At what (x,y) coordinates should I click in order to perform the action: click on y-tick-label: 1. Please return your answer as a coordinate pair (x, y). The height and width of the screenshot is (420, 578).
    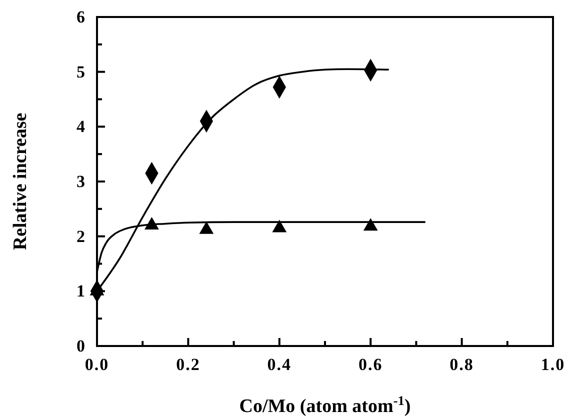
    Looking at the image, I should click on (80, 291).